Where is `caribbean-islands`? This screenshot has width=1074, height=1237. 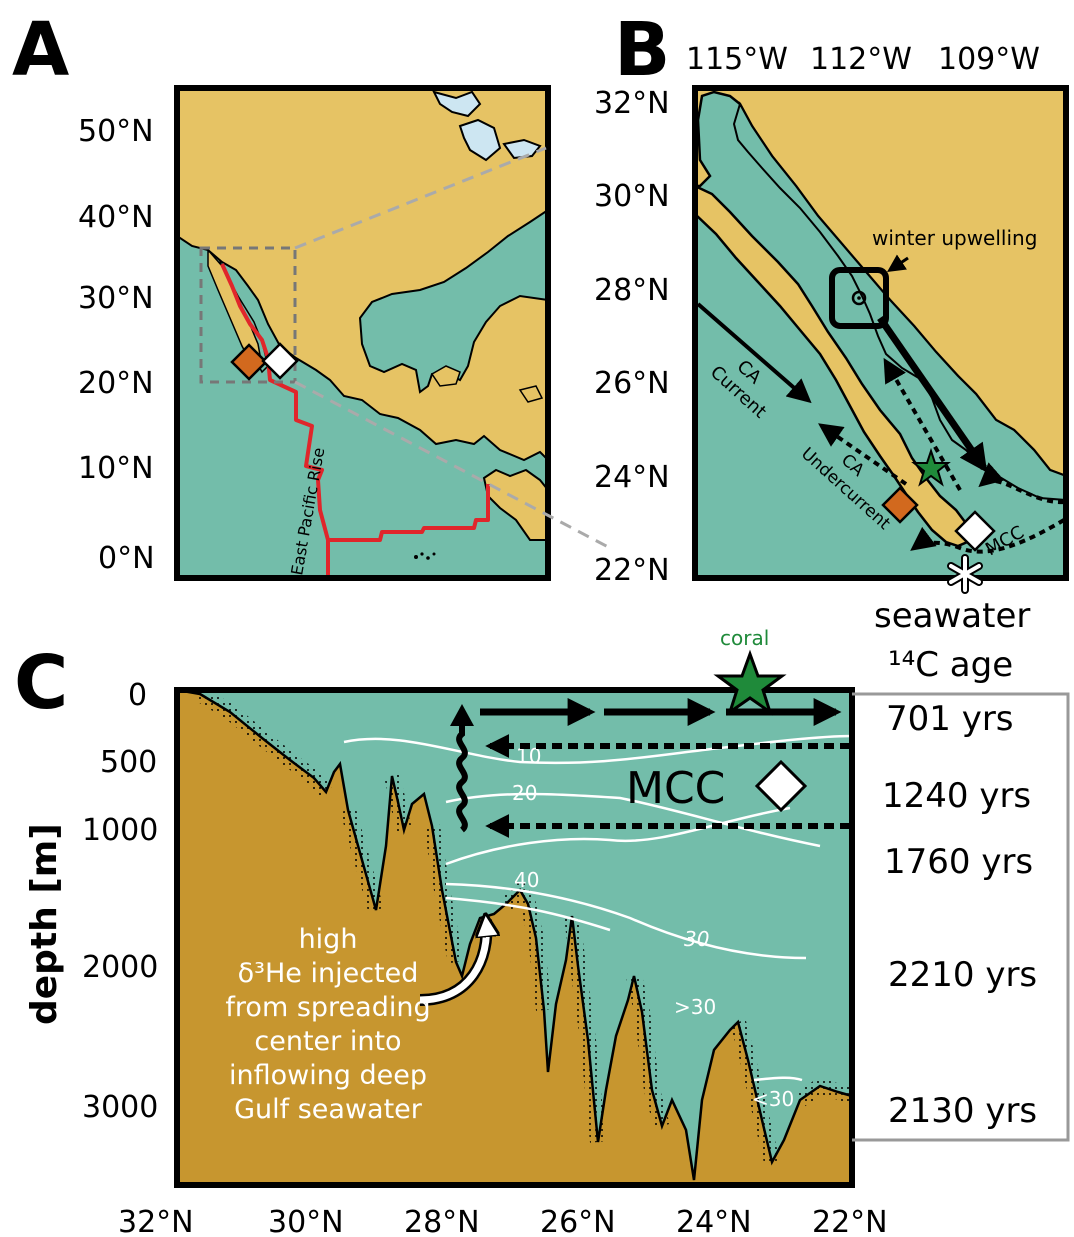 caribbean-islands is located at coordinates (487, 384).